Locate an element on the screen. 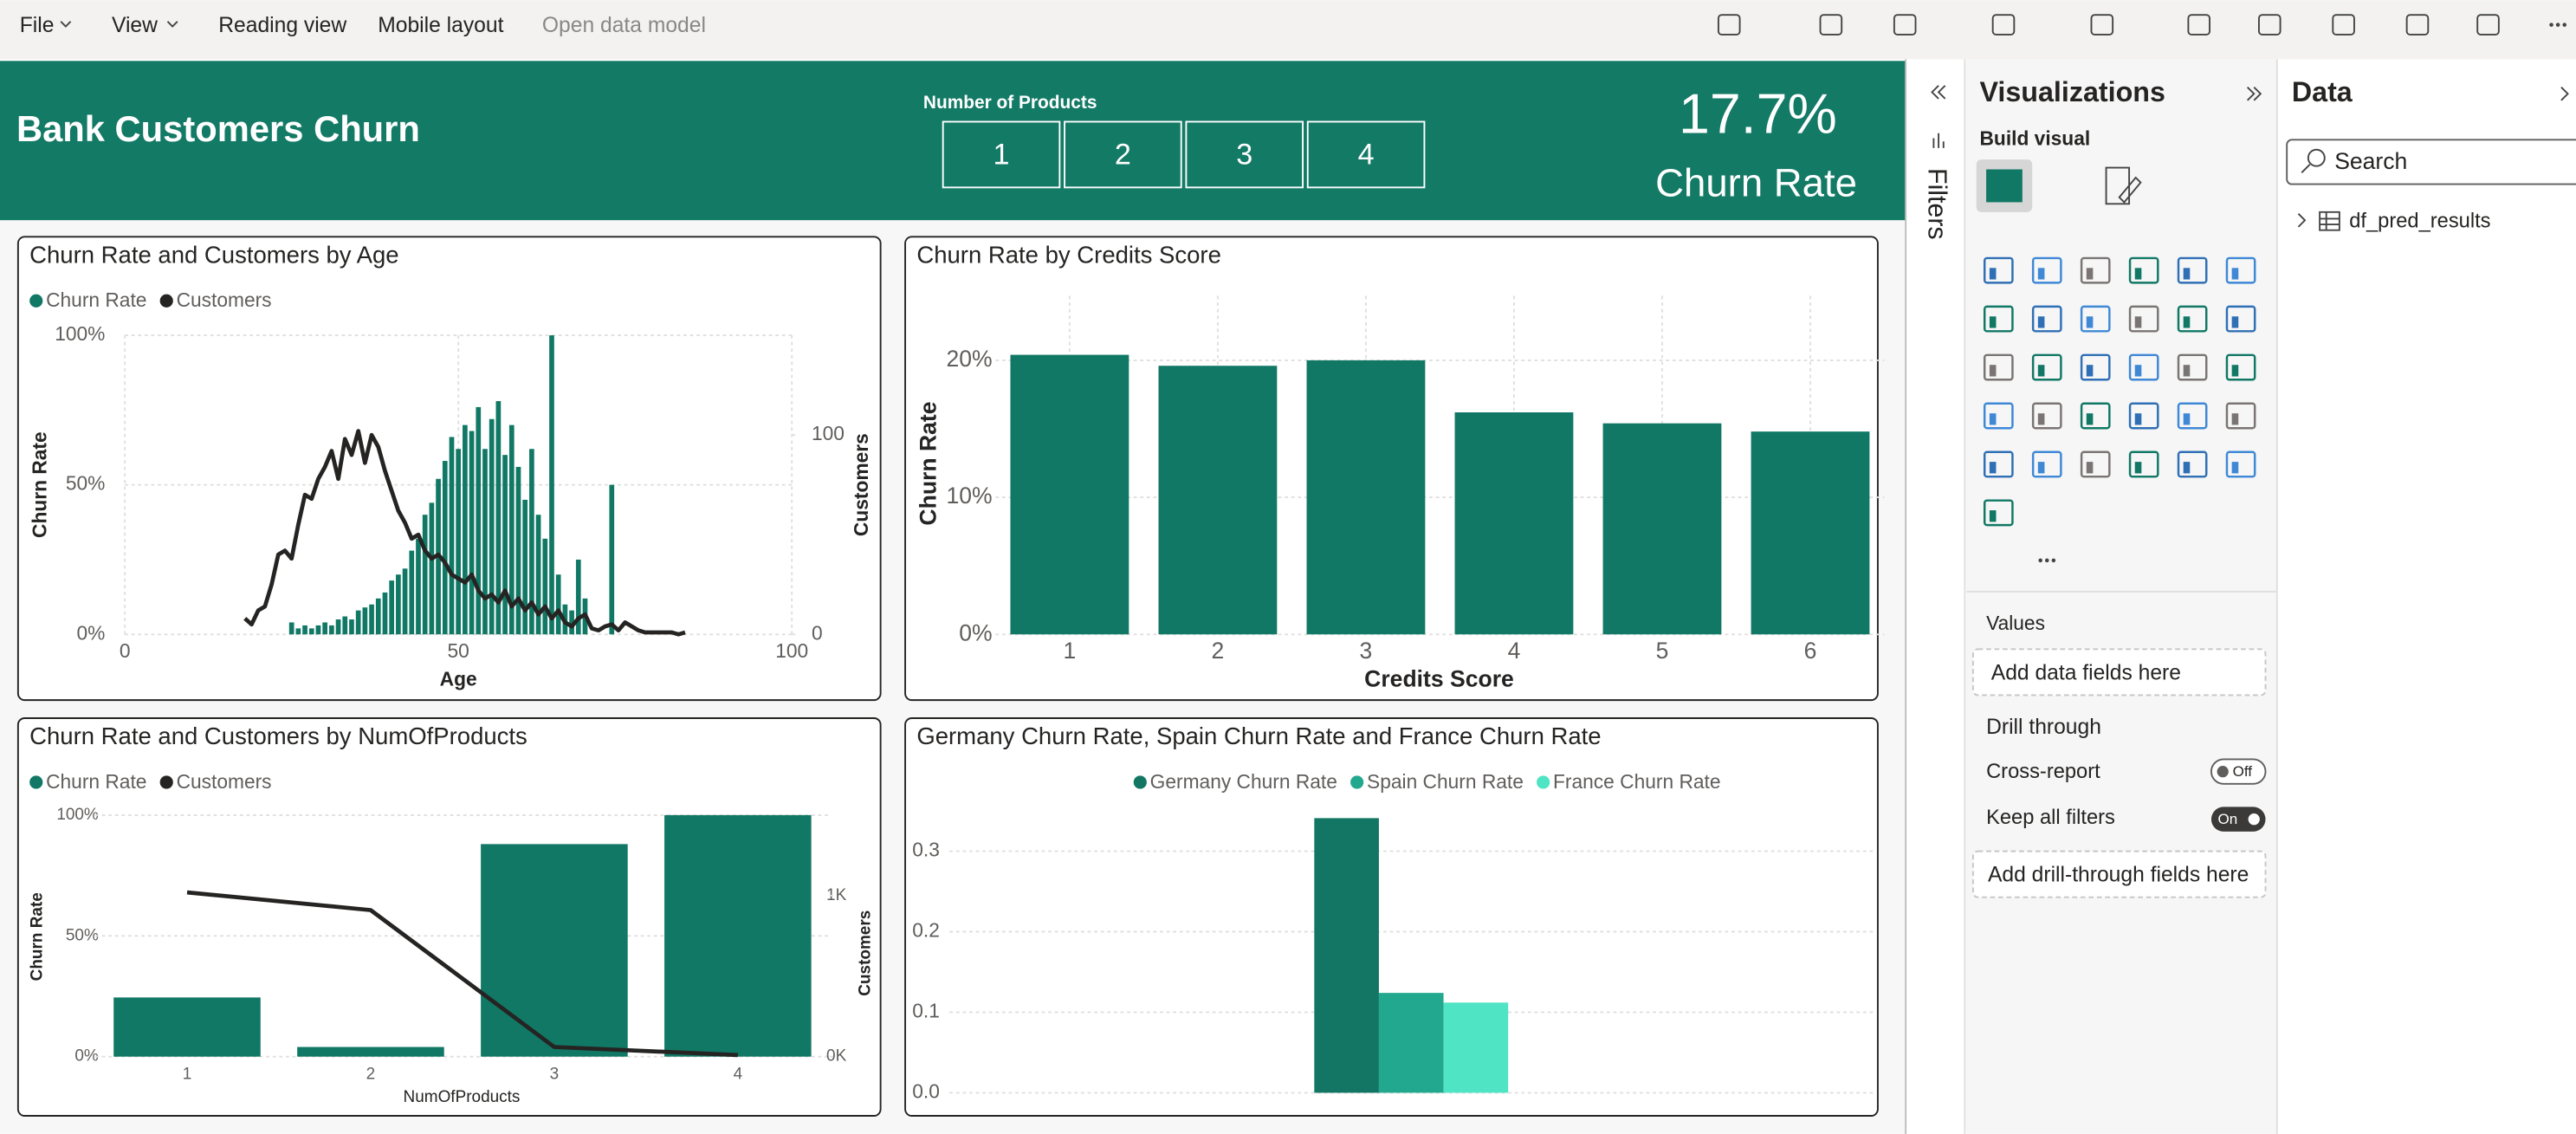 The height and width of the screenshot is (1134, 2576). legend-label: Spain Churn Rate is located at coordinates (1445, 781).